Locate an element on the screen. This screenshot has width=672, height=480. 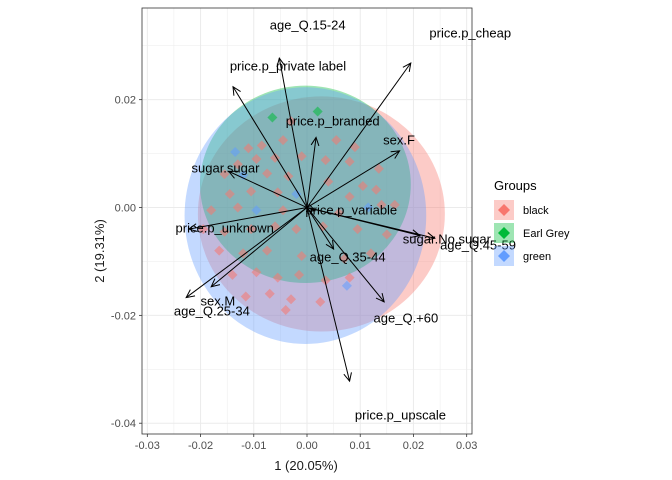
x-tick-label: -0.01 is located at coordinates (253, 446).